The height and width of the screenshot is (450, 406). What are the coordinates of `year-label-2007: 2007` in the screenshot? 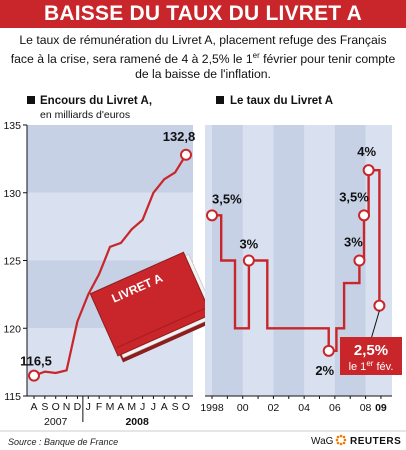 It's located at (56, 422).